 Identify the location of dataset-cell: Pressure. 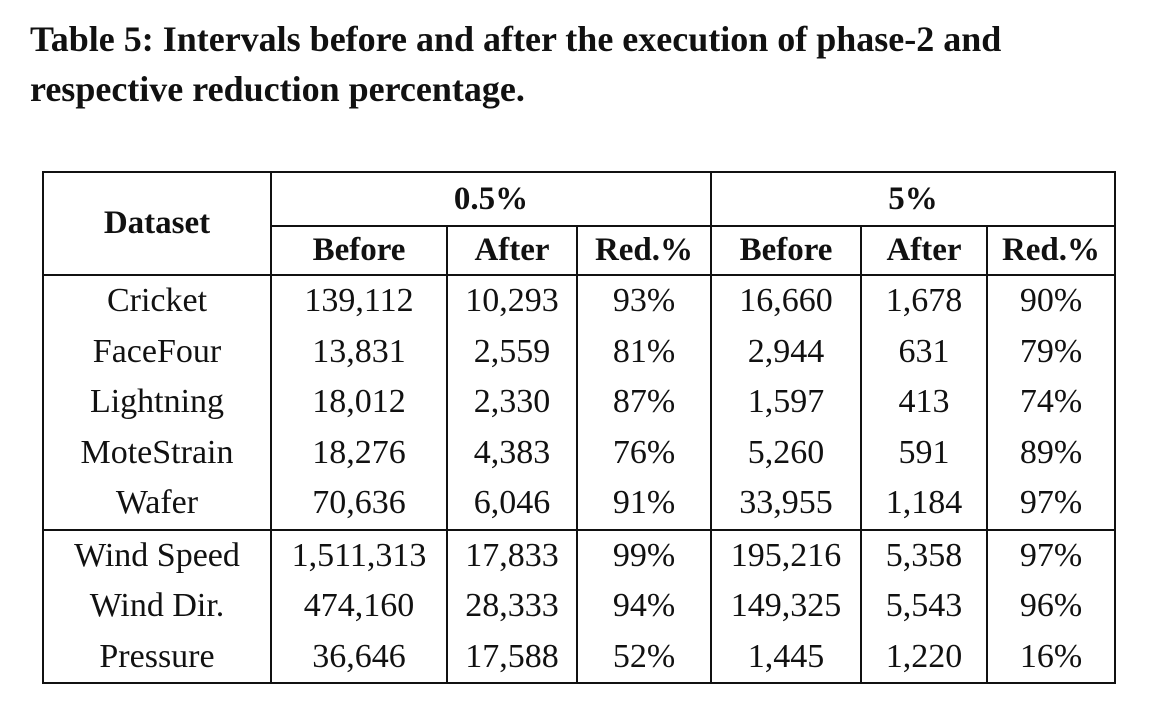
(157, 656).